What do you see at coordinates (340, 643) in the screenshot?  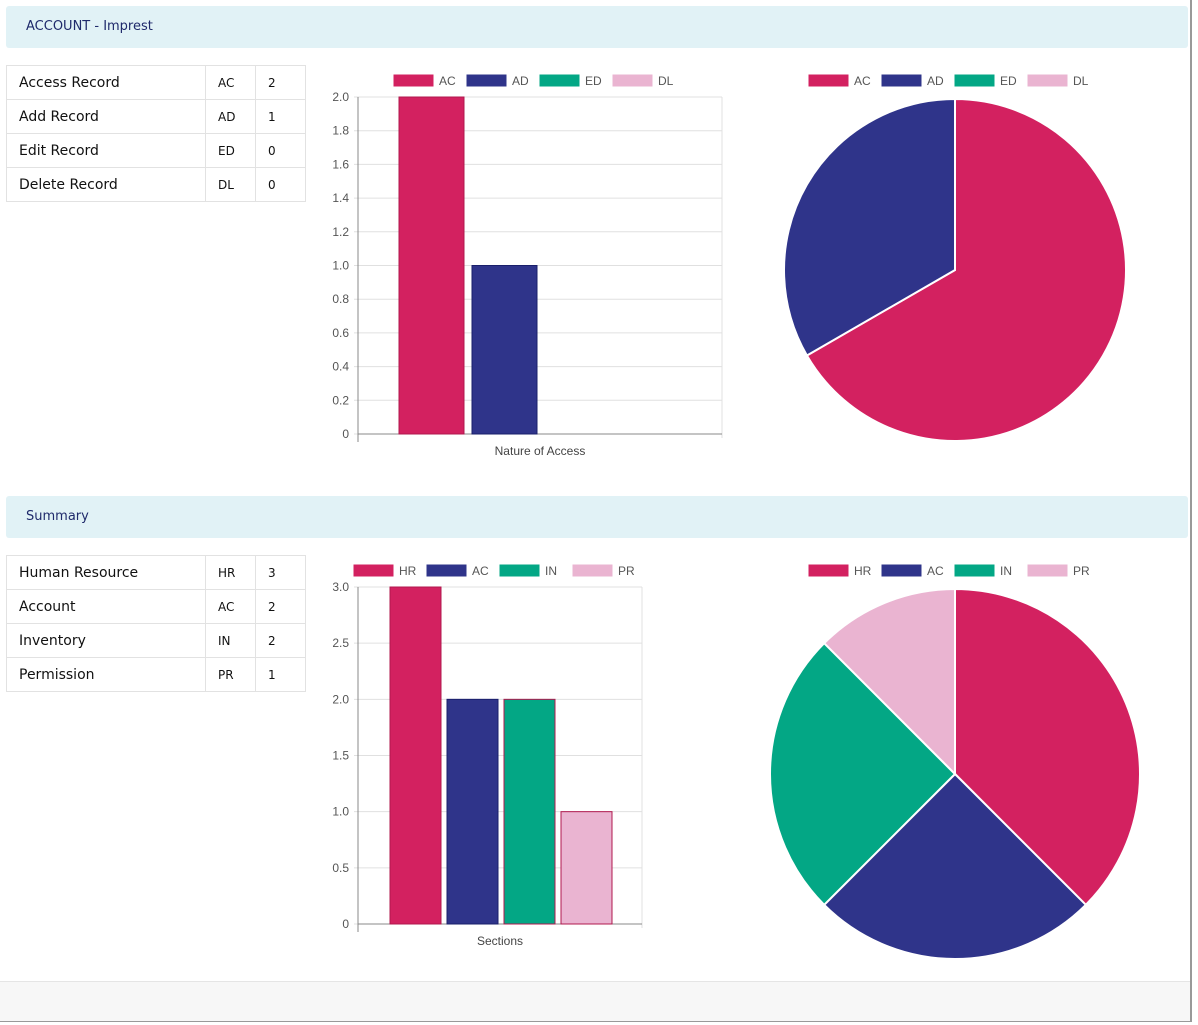 I see `y-tick-label: 2.5` at bounding box center [340, 643].